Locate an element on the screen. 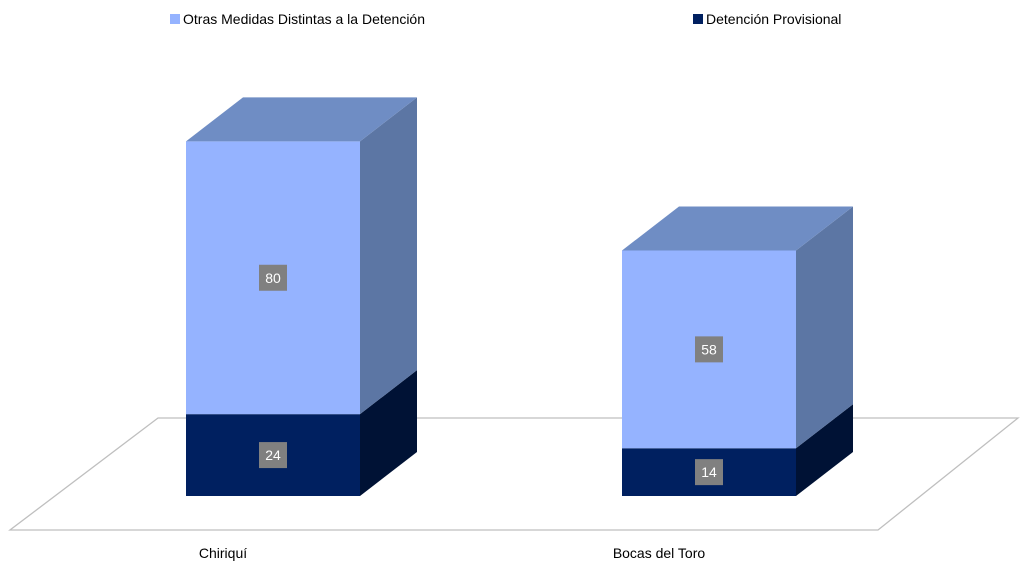 This screenshot has width=1023, height=566. legend-item-detencion-provisional: Detención Provisional is located at coordinates (767, 19).